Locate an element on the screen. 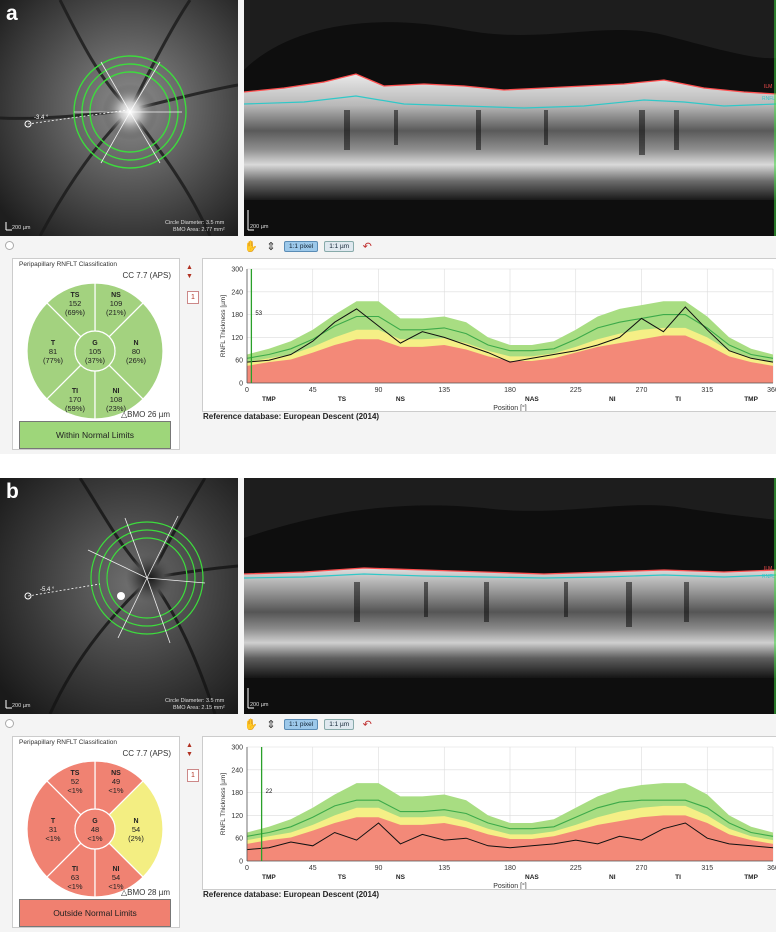 This screenshot has width=776, height=932. sector-name: N is located at coordinates (135, 343).